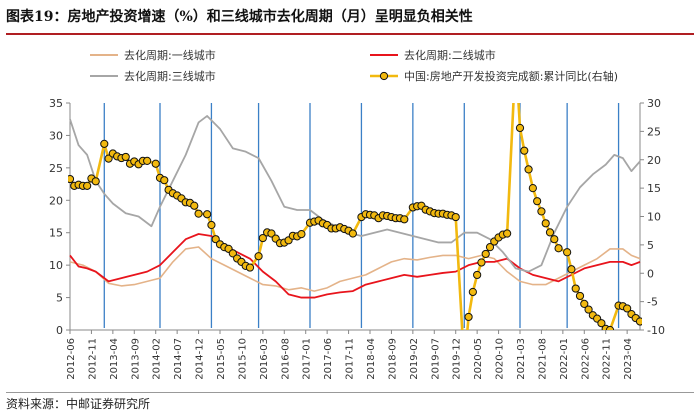 This screenshot has width=700, height=418. I want to click on right-tick-label: 15, so click(654, 188).